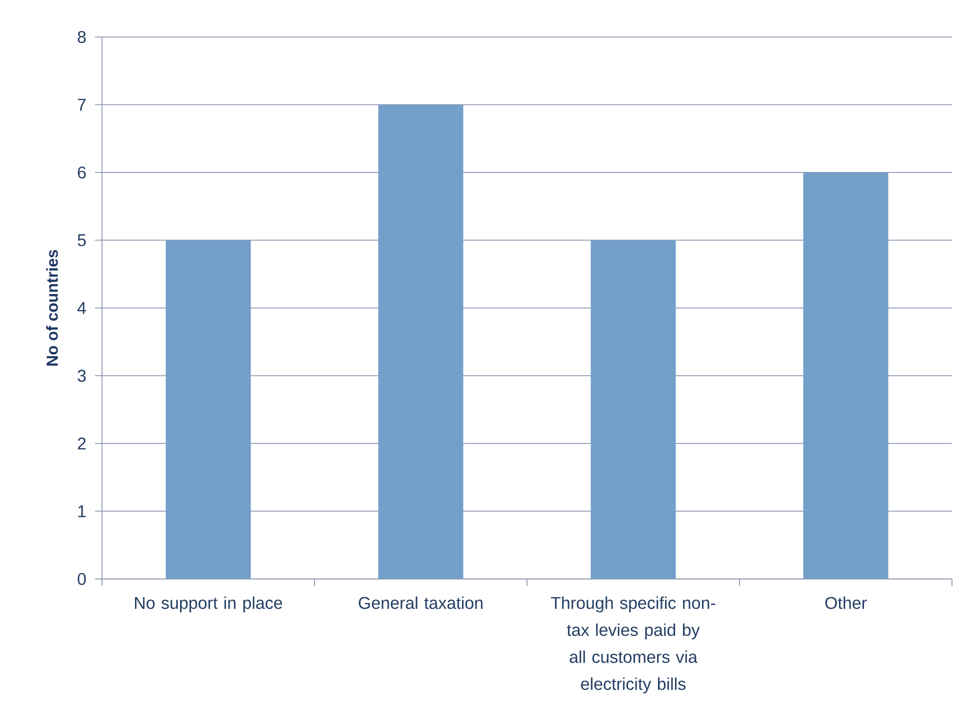 The height and width of the screenshot is (706, 965). What do you see at coordinates (420, 602) in the screenshot?
I see `x-tick-label: General taxation` at bounding box center [420, 602].